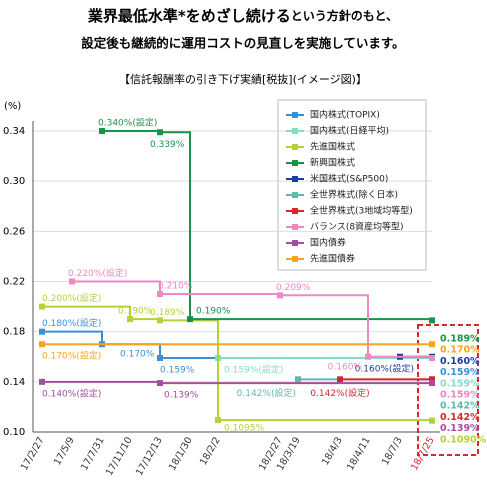  I want to click on y-tick-label: 0.14, so click(14, 382).